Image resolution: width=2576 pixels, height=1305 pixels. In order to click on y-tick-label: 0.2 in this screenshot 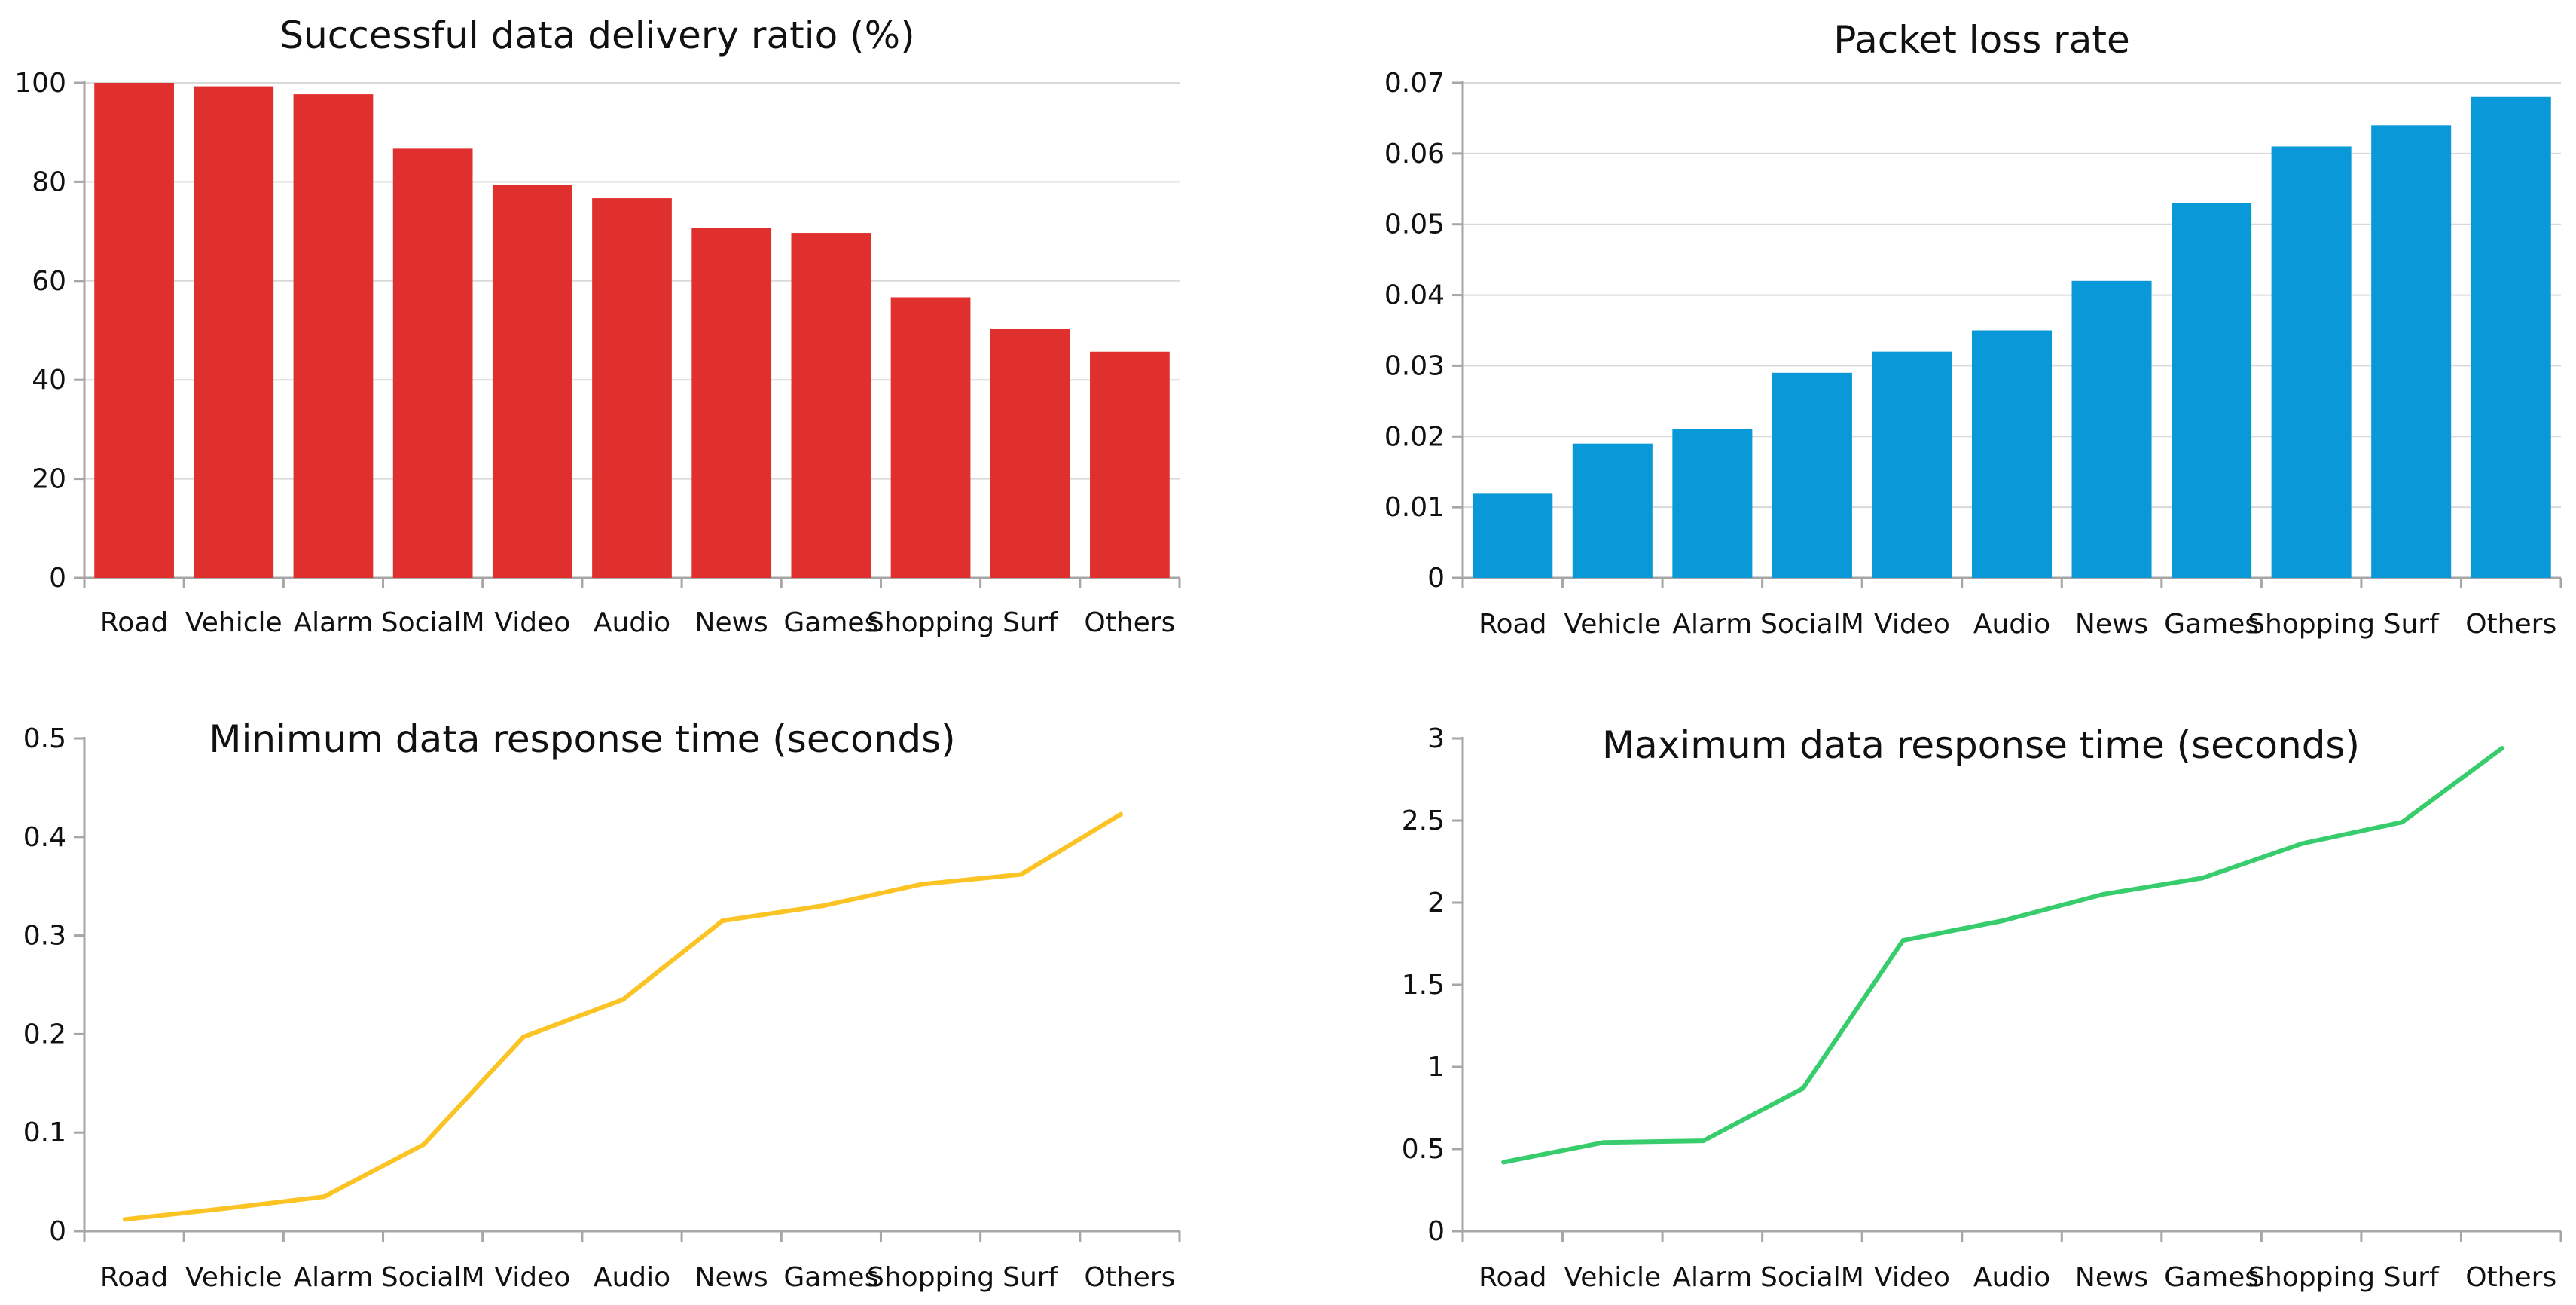, I will do `click(45, 1034)`.